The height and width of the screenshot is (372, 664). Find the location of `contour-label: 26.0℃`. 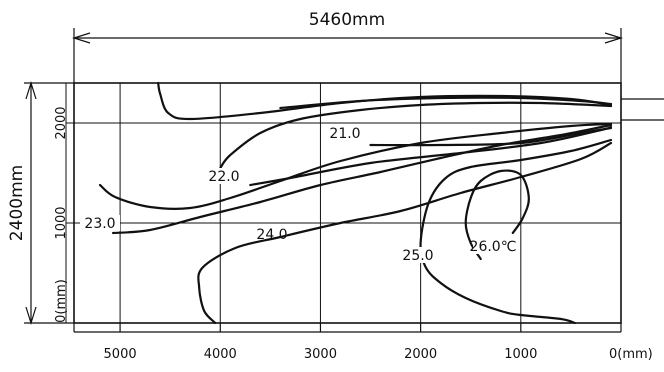

contour-label: 26.0℃ is located at coordinates (493, 247).